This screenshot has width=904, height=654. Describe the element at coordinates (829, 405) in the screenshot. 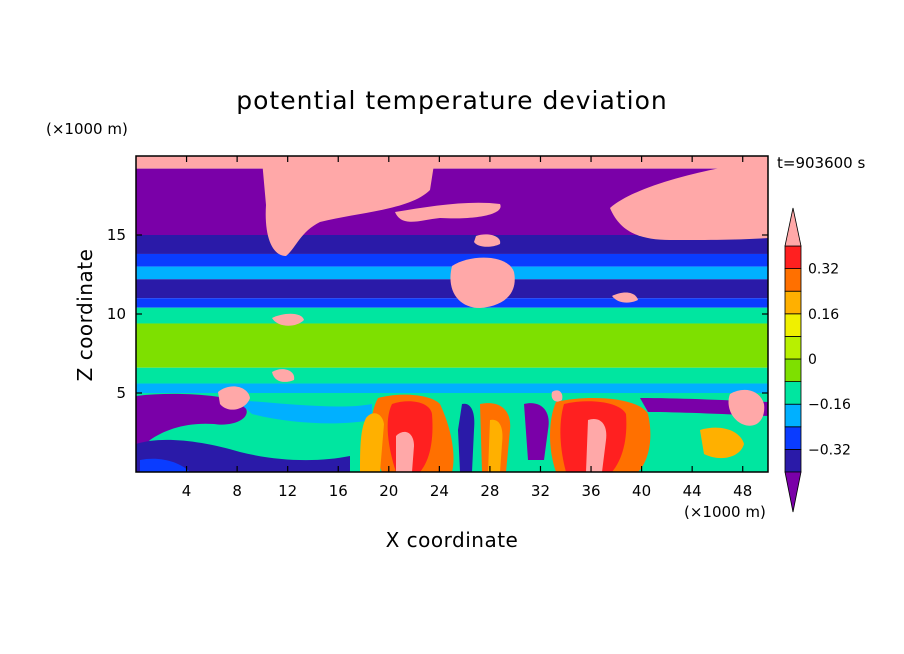

I see `colorbar-label: −0.16` at that location.